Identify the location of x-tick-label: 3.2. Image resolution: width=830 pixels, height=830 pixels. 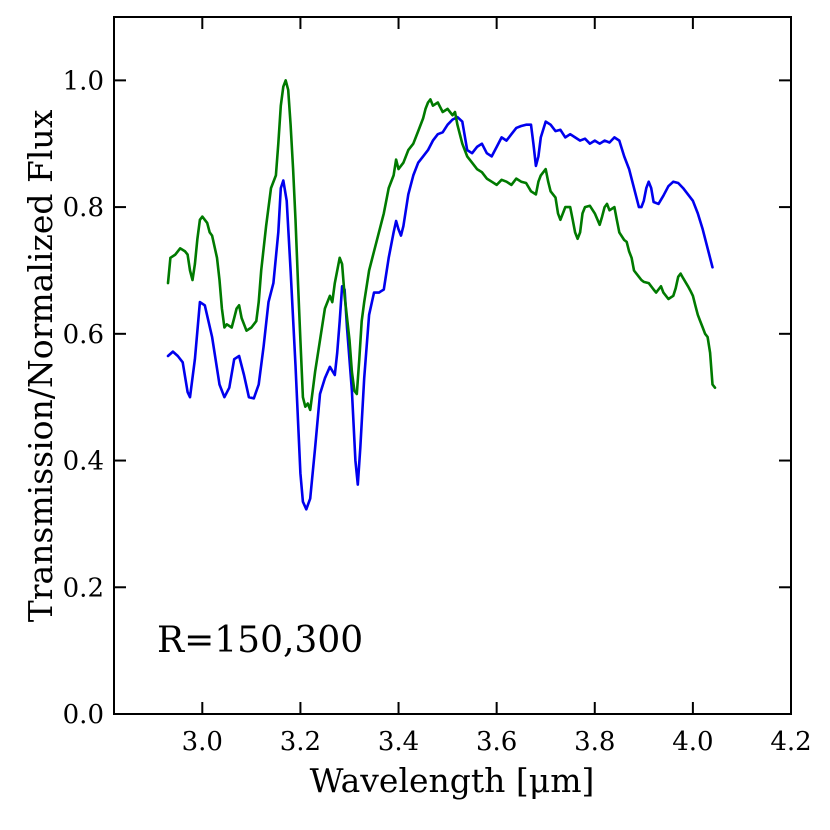
(300, 742).